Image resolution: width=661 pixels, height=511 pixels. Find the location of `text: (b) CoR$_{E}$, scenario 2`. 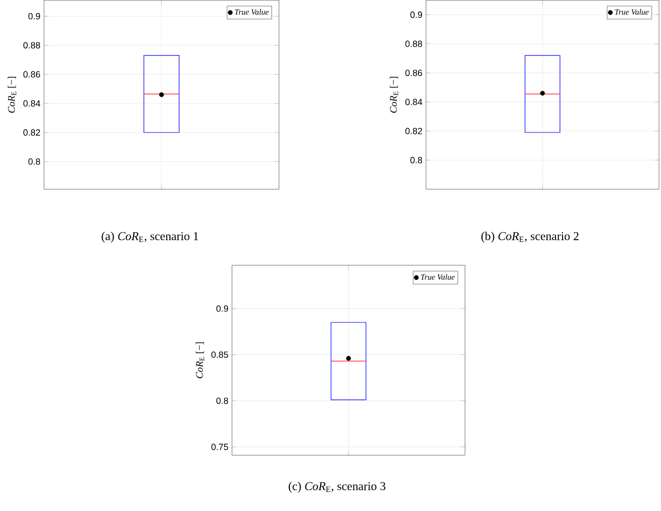

text: (b) CoR$_{E}$, scenario 2 is located at coordinates (529, 237).